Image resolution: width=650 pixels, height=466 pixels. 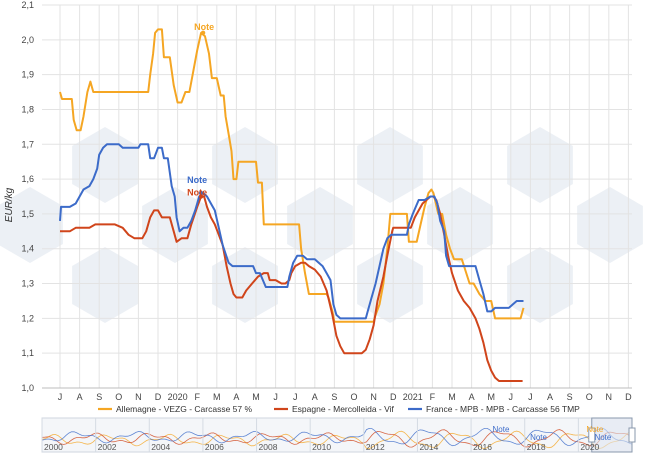 I want to click on legend-item-label: Espagne - Mercolleida - Vif, so click(x=343, y=409).